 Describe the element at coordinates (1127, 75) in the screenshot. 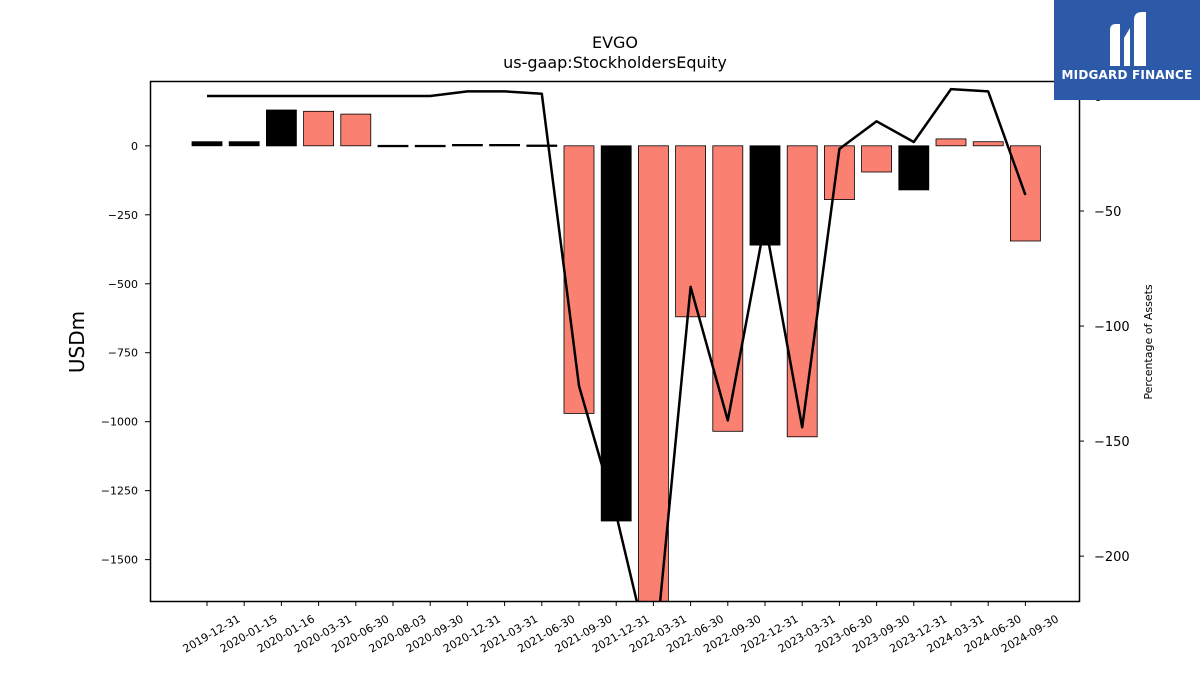

I see `logo-text: MIDGARD FINANCE` at that location.